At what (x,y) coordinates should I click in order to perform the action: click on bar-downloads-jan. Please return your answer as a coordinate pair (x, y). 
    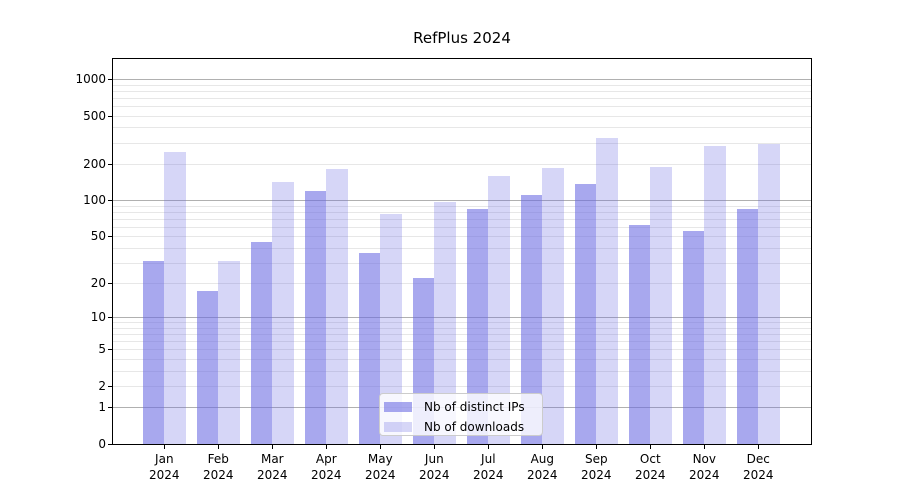
    Looking at the image, I should click on (175, 298).